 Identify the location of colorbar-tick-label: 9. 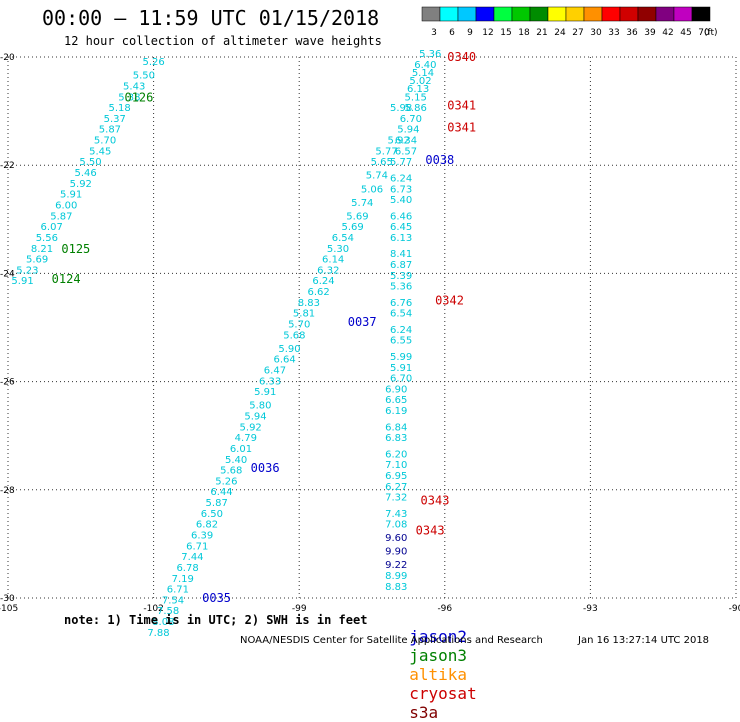
(470, 33).